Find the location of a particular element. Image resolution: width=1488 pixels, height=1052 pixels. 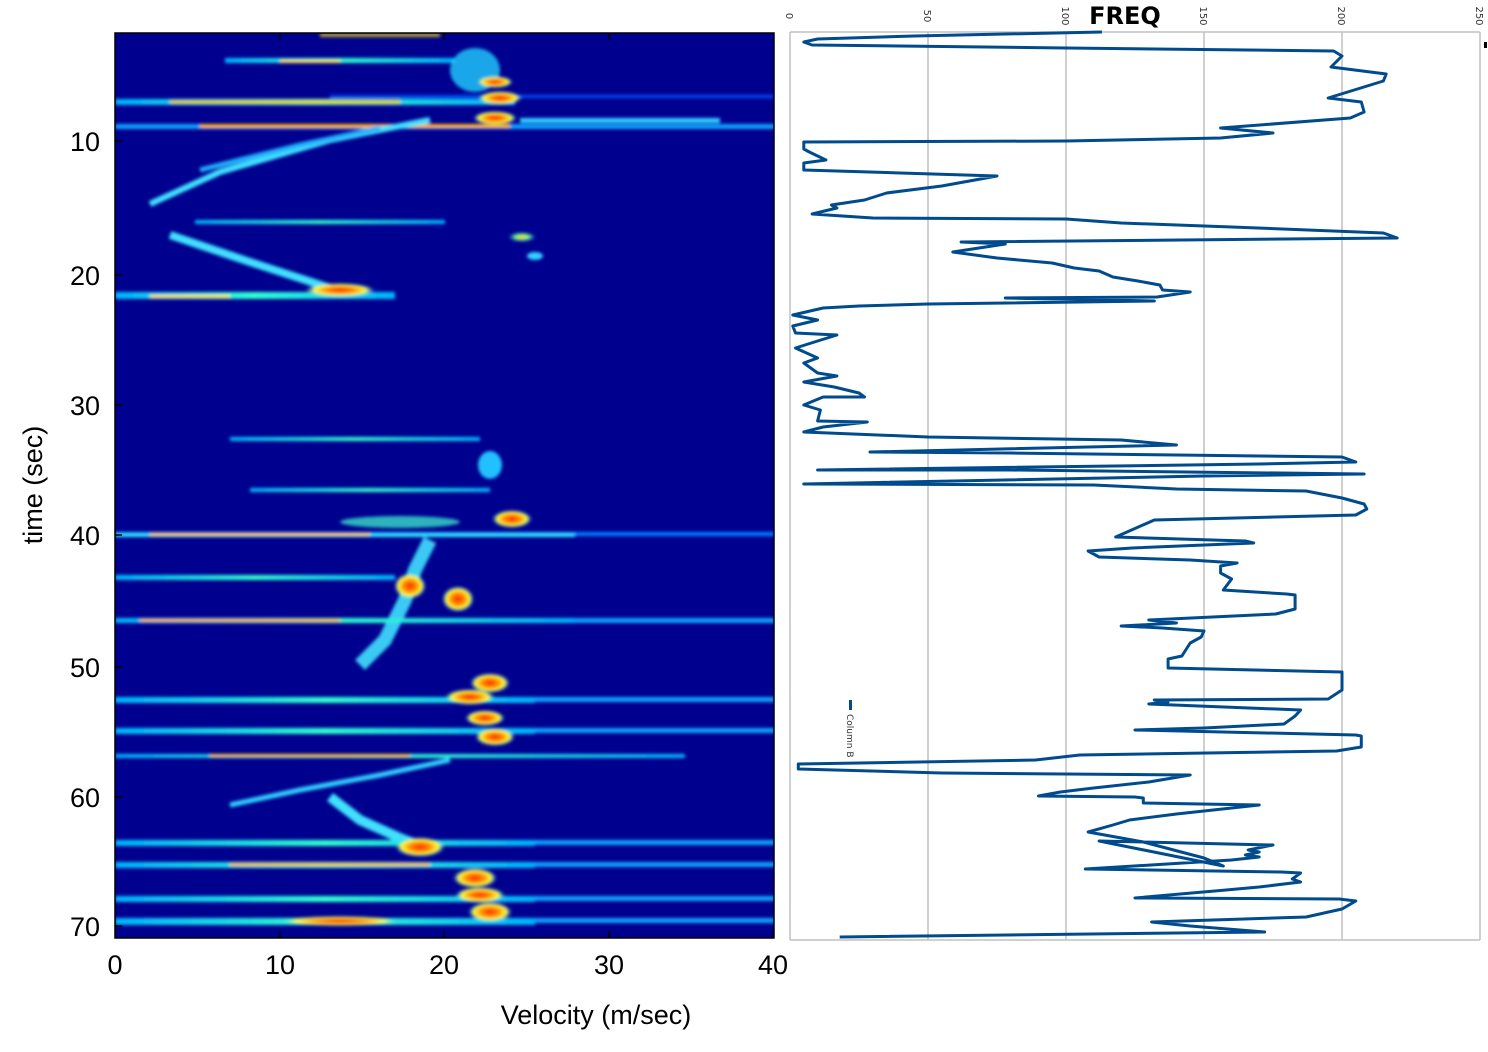

x-tick-label: 20 is located at coordinates (444, 965).